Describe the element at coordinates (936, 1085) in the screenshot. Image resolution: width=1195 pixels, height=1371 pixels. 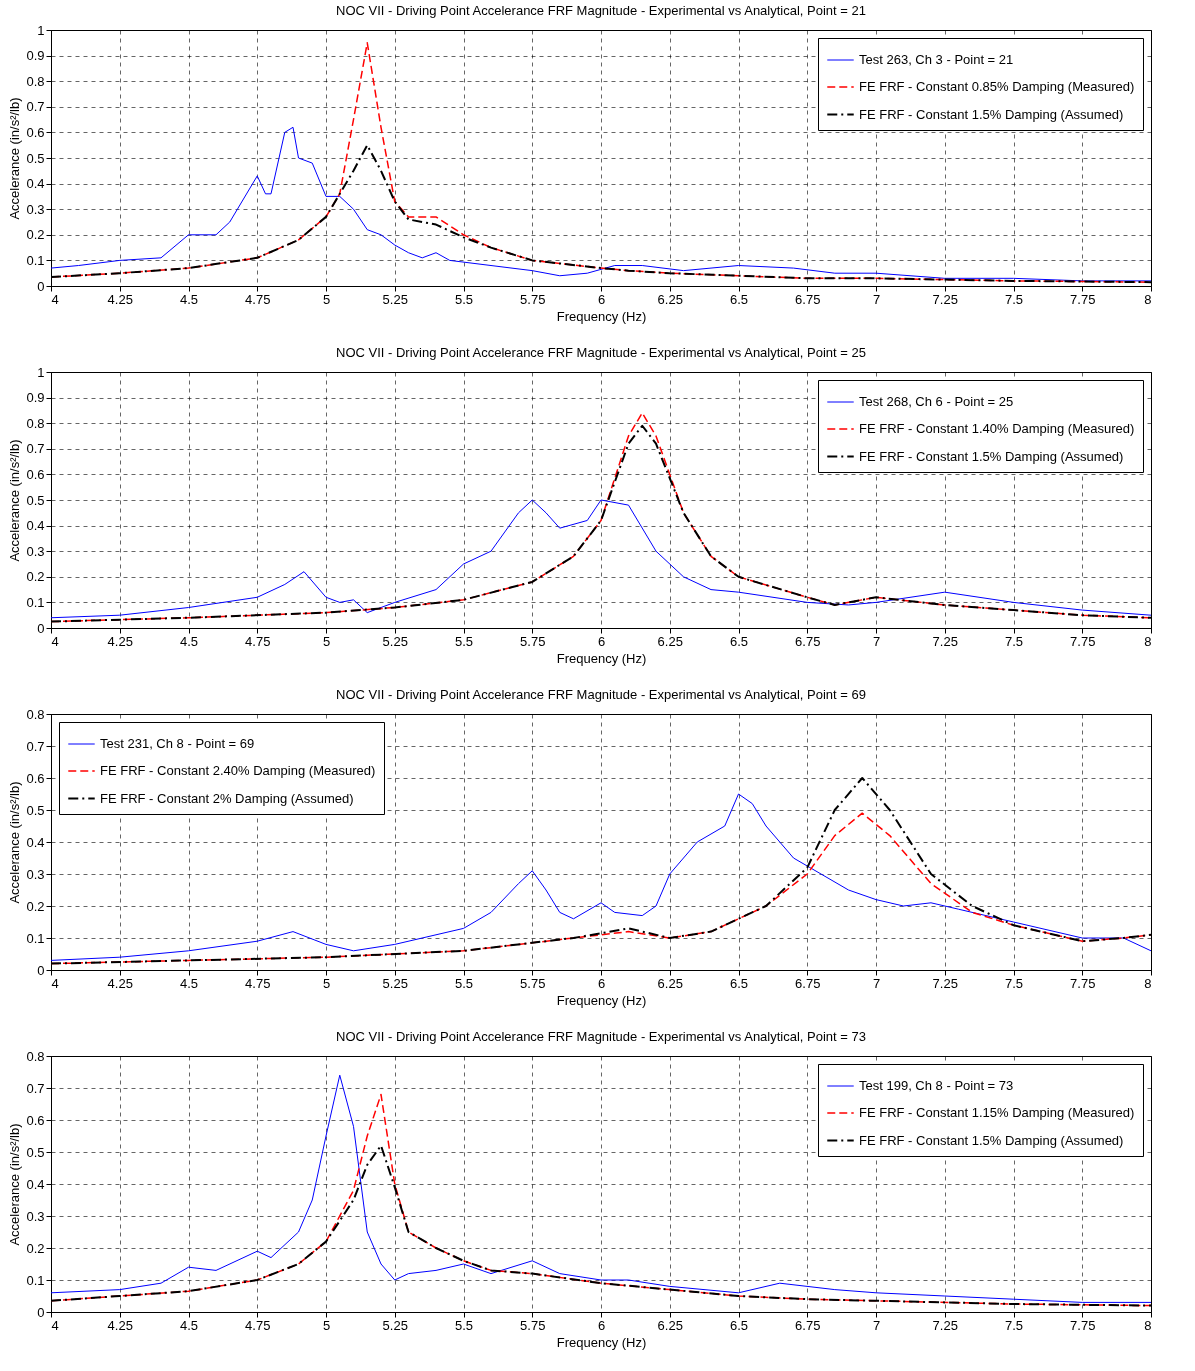
I see `legend-label: Test 199, Ch 8 - Point = 73` at that location.